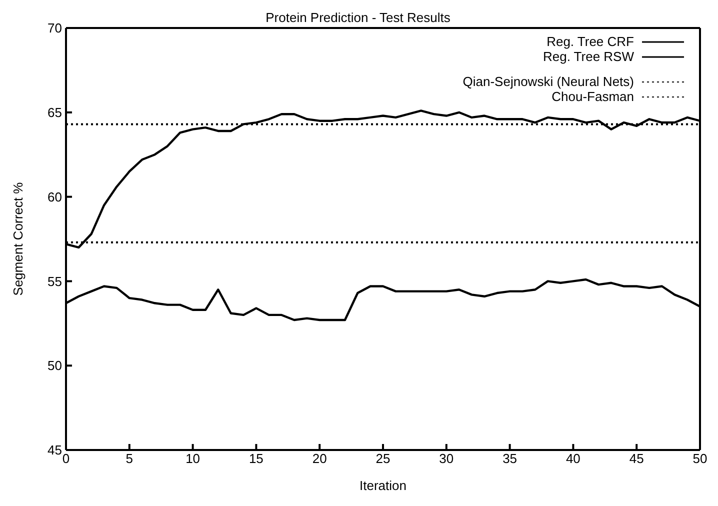 Image resolution: width=718 pixels, height=506 pixels. What do you see at coordinates (636, 458) in the screenshot?
I see `x-tick-label: 45` at bounding box center [636, 458].